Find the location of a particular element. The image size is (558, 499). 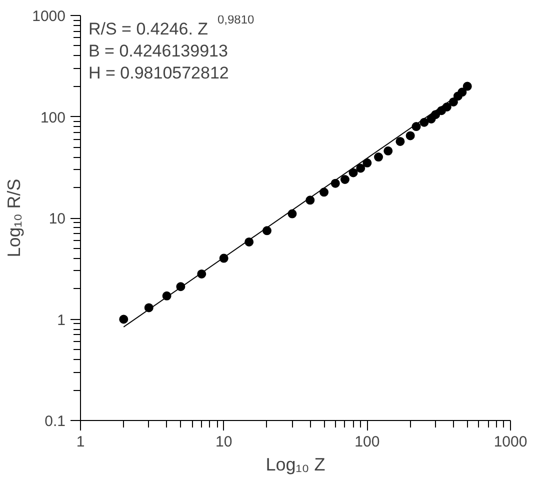

annotation: B = 0.4246139913 is located at coordinates (158, 51).